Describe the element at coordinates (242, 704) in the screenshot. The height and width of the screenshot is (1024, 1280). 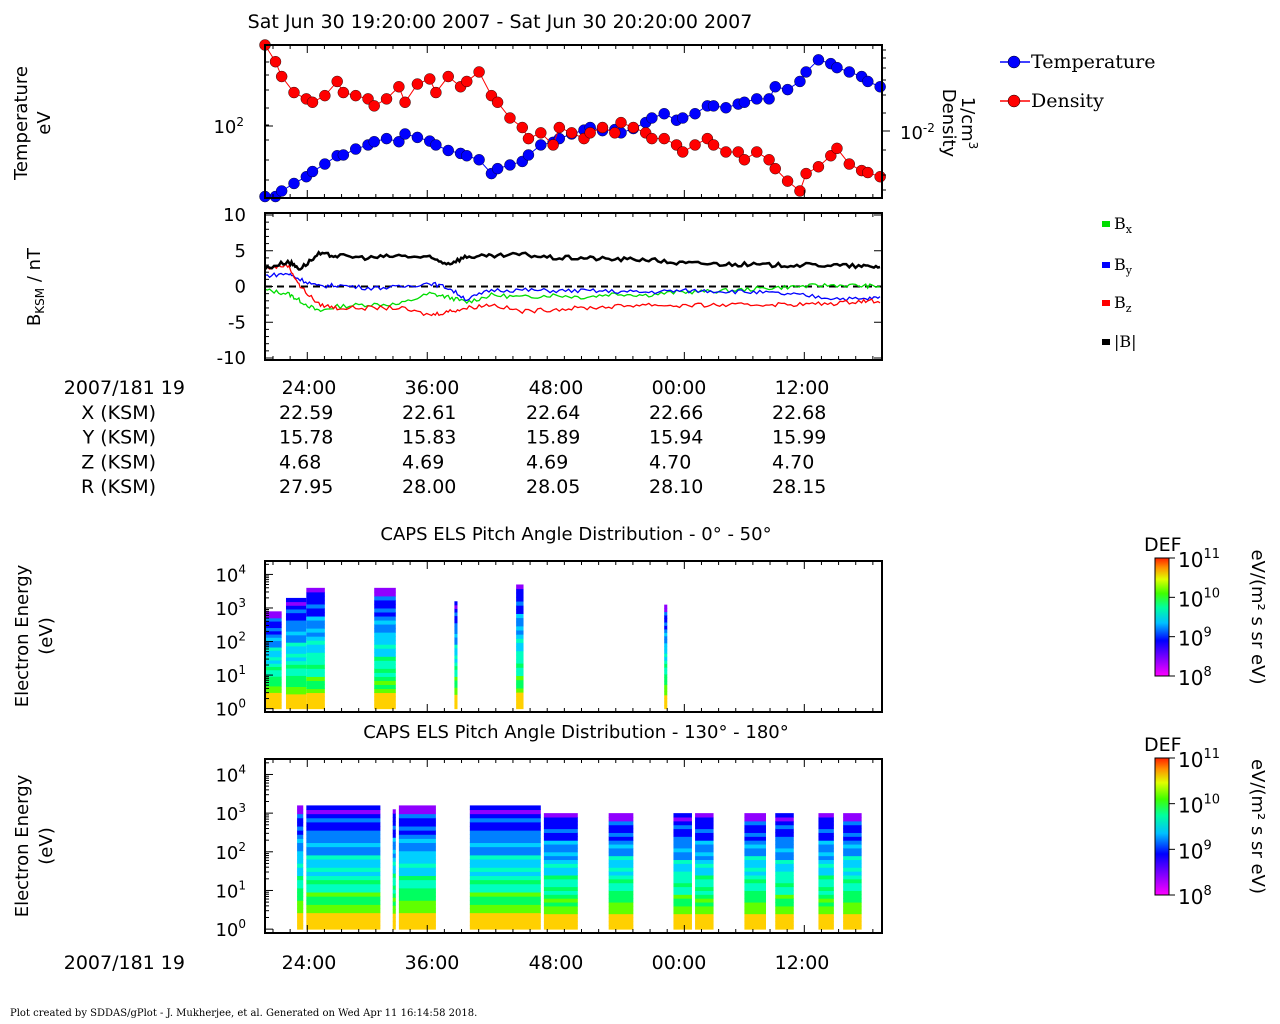
I see `energy-tick-exponent: 0` at that location.